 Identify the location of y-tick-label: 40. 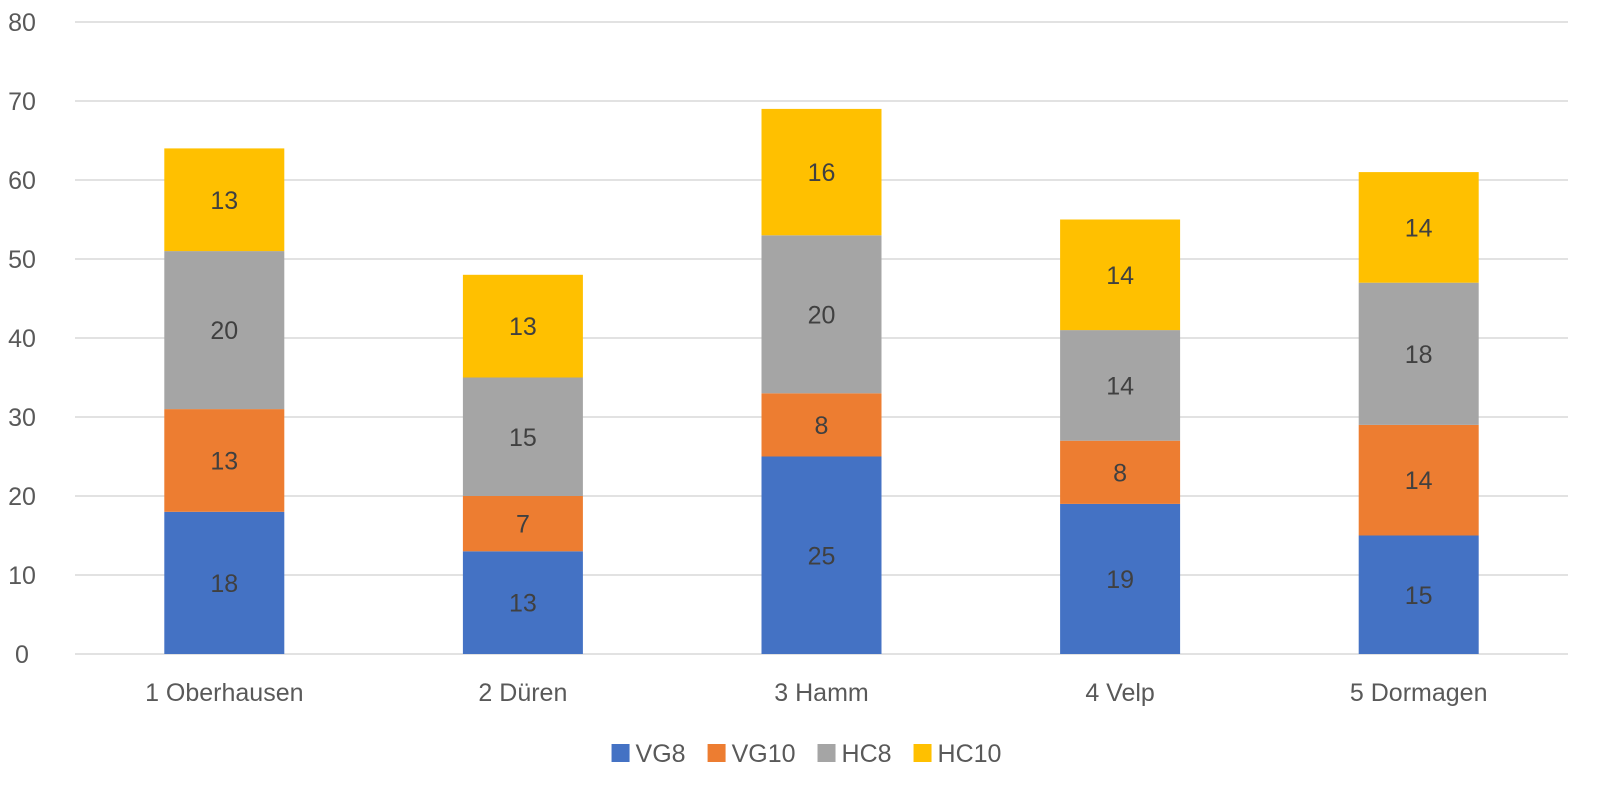
(22, 339).